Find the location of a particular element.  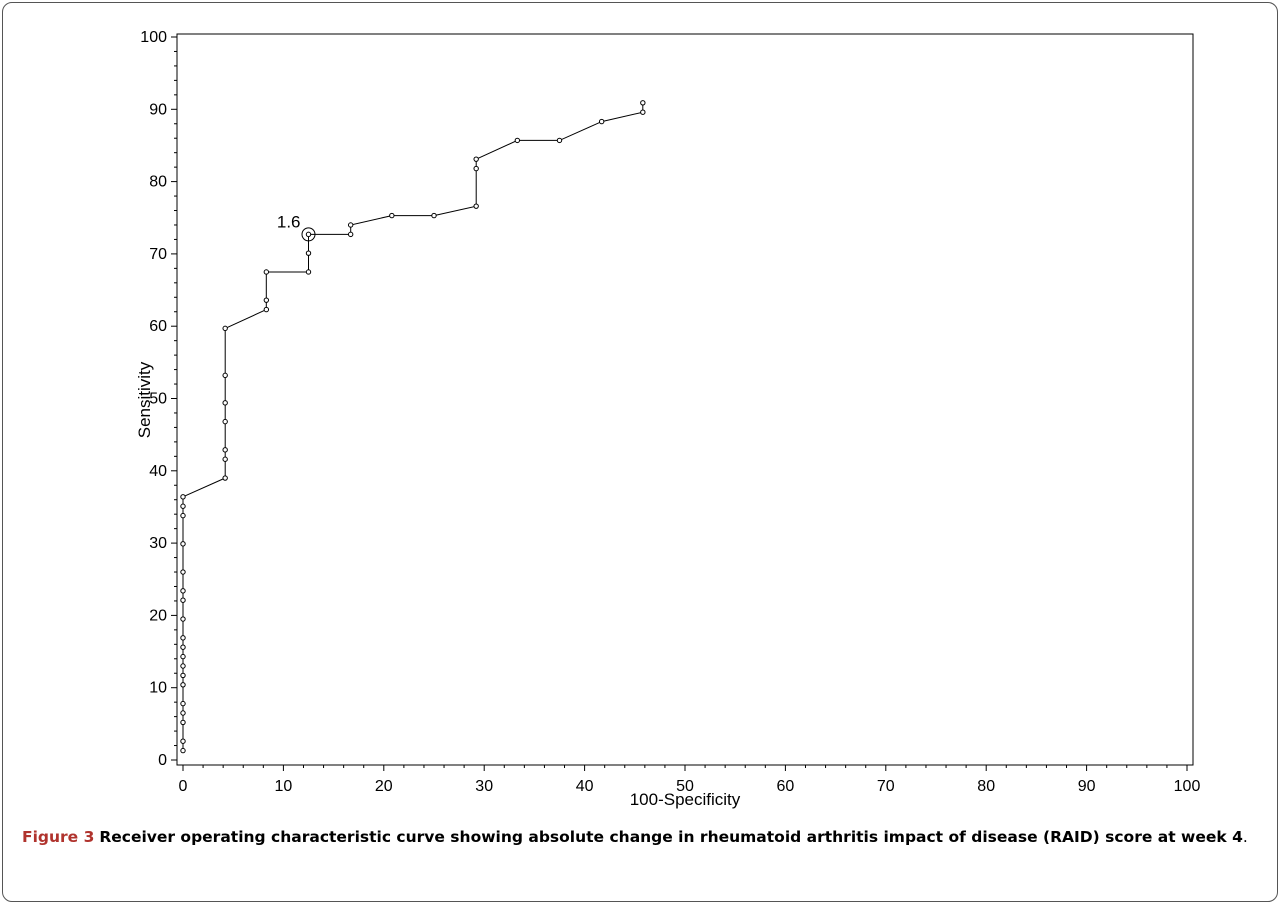

y-tick-label: 50 is located at coordinates (158, 399).